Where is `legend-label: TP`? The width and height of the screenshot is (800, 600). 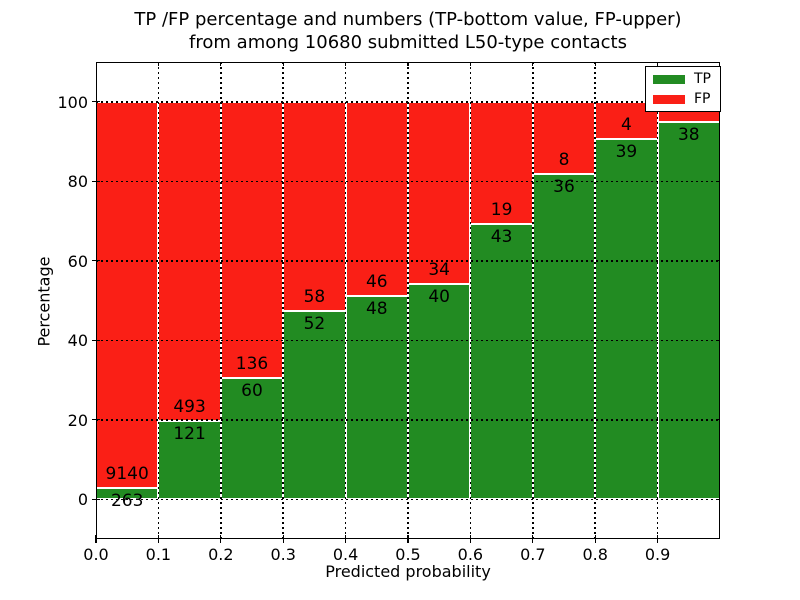 legend-label: TP is located at coordinates (702, 79).